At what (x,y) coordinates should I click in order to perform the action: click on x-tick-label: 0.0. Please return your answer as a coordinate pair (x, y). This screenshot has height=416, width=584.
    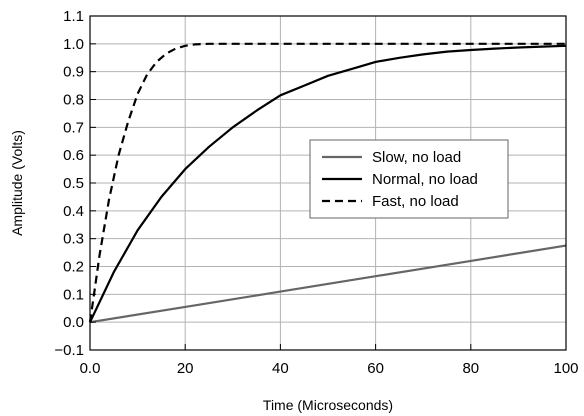
    Looking at the image, I should click on (90, 368).